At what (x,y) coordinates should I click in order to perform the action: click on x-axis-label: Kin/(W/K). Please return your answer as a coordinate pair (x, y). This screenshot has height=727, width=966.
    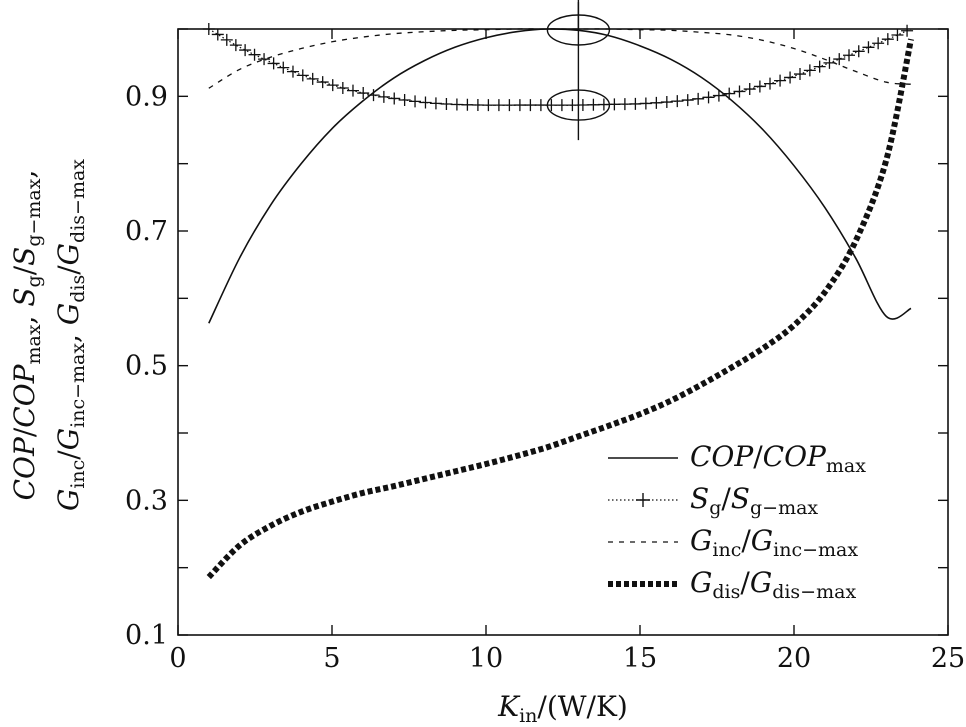
    Looking at the image, I should click on (562, 708).